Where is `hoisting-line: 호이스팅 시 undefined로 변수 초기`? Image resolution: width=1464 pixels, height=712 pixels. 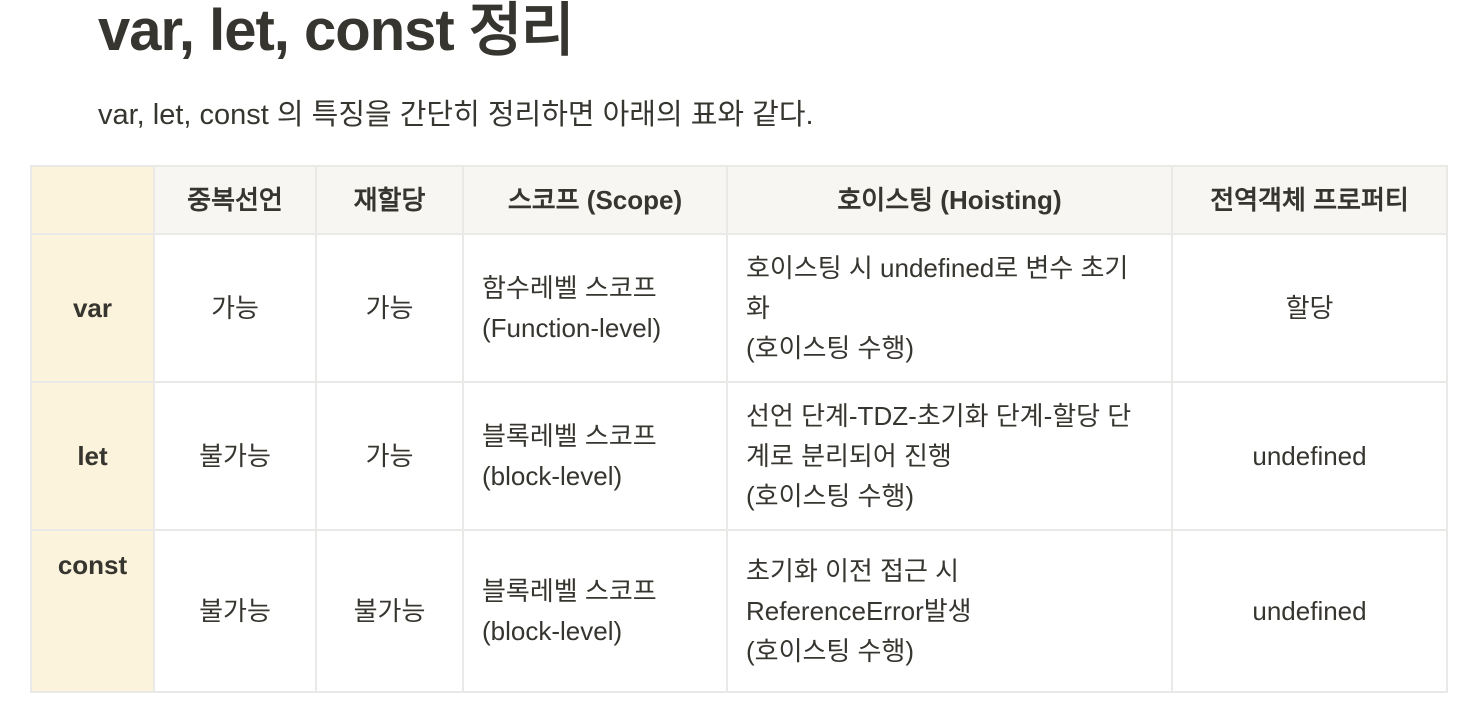
hoisting-line: 호이스팅 시 undefined로 변수 초기 is located at coordinates (937, 268).